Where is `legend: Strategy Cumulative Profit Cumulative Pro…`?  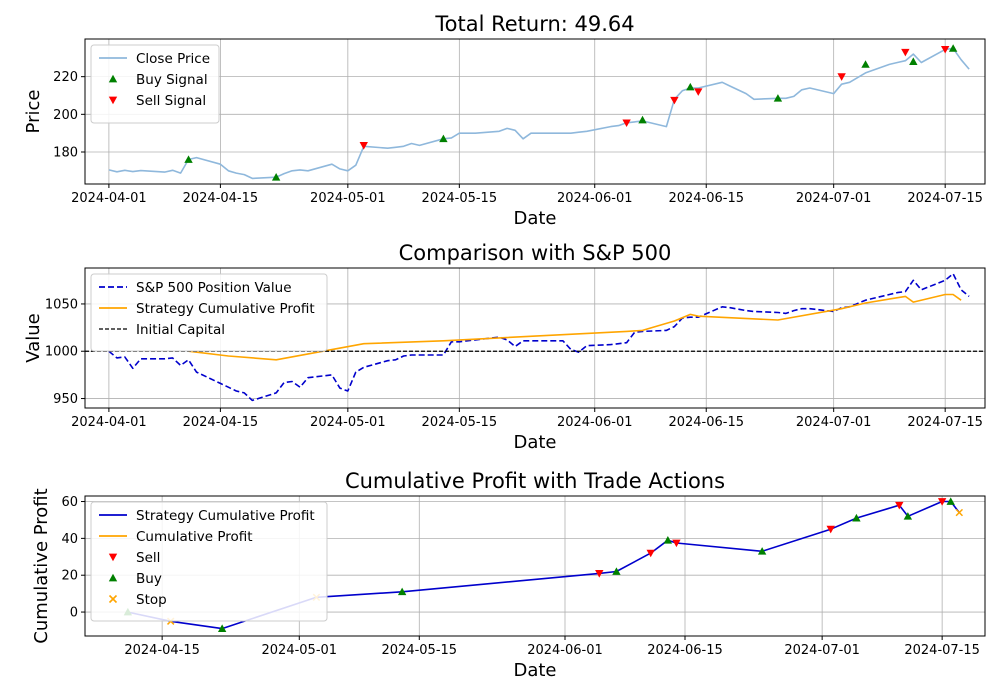 legend: Strategy Cumulative Profit Cumulative Pro… is located at coordinates (209, 561).